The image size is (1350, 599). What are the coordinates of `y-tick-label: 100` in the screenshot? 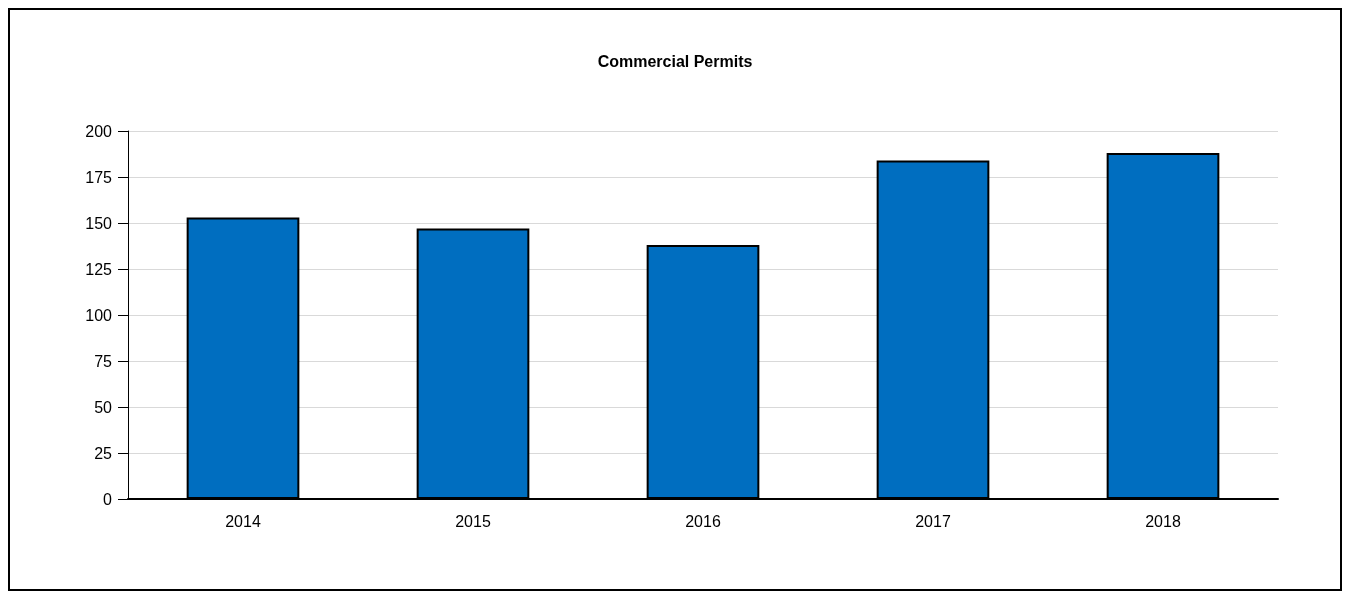 It's located at (99, 315).